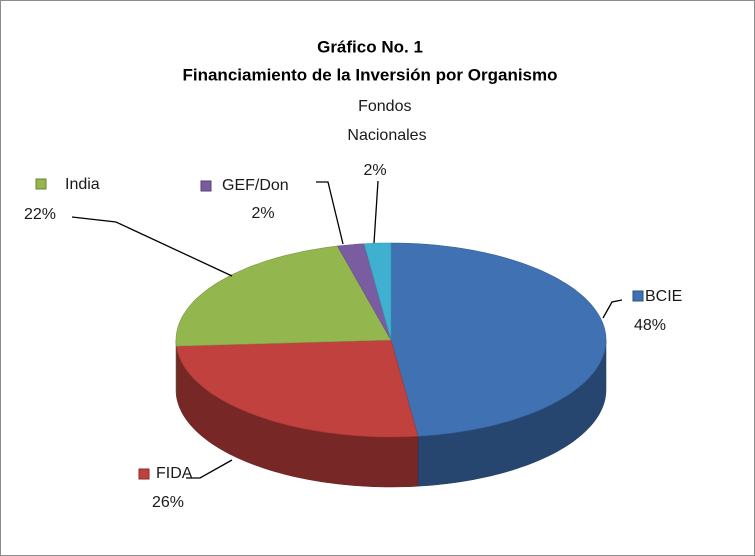  I want to click on value-label: 22%, so click(40, 214).